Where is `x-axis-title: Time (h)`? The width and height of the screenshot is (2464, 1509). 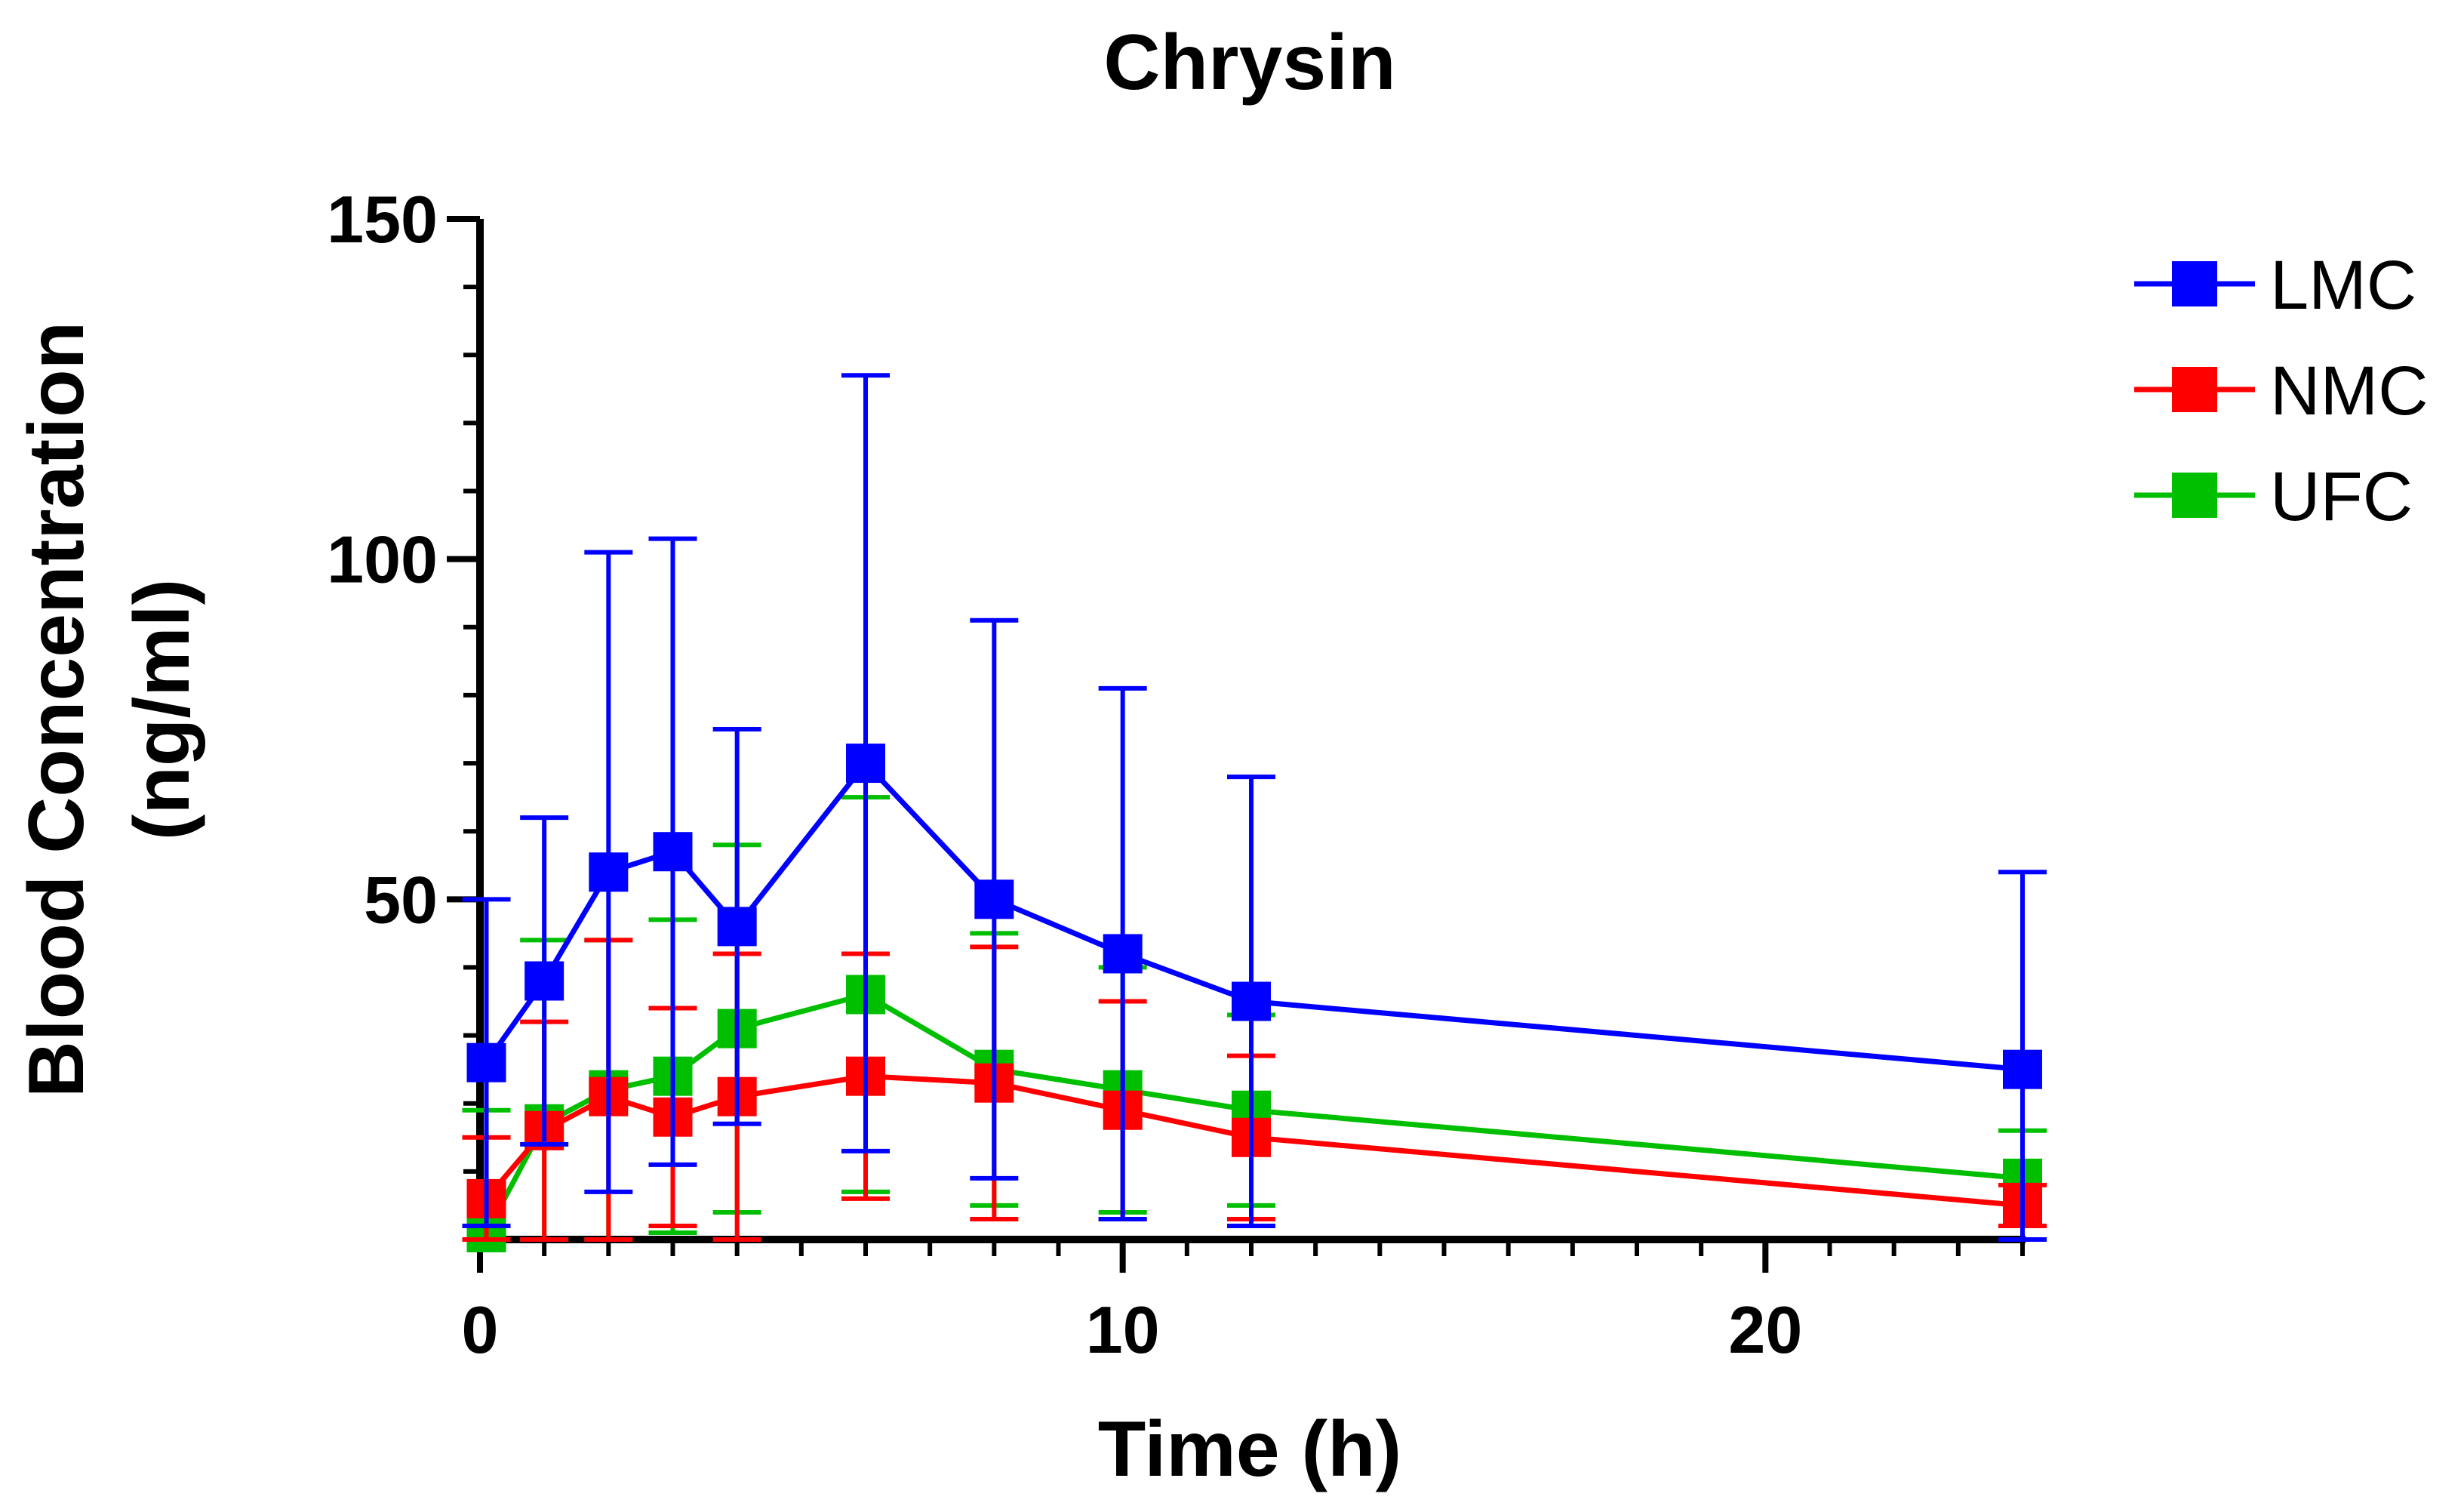
x-axis-title: Time (h) is located at coordinates (1250, 1449).